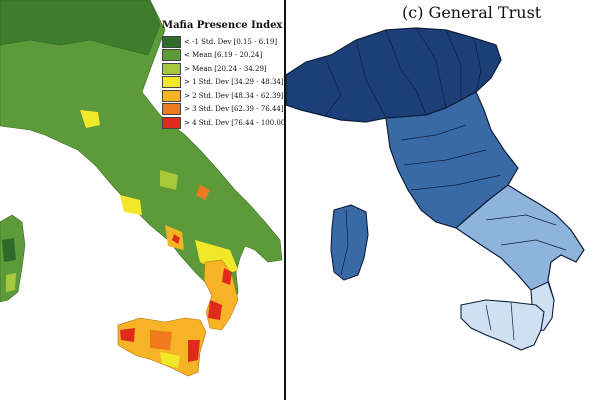 The image size is (600, 400). I want to click on legend-item: > 3 Std. Dev [62.39 - 76.44], so click(223, 110).